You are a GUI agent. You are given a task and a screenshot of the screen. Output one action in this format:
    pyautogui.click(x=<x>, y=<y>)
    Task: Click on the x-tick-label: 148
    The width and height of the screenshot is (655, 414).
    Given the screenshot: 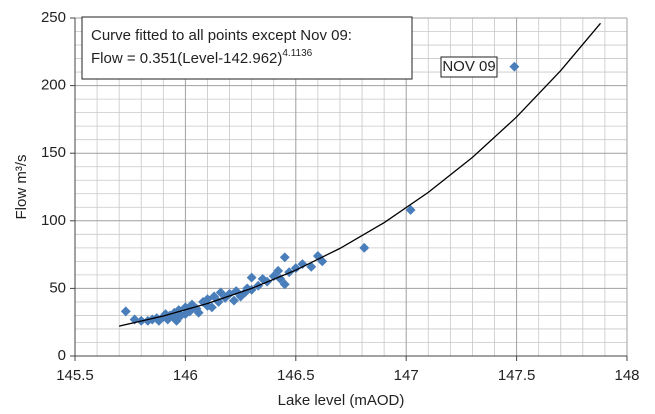 What is the action you would take?
    pyautogui.click(x=626, y=375)
    